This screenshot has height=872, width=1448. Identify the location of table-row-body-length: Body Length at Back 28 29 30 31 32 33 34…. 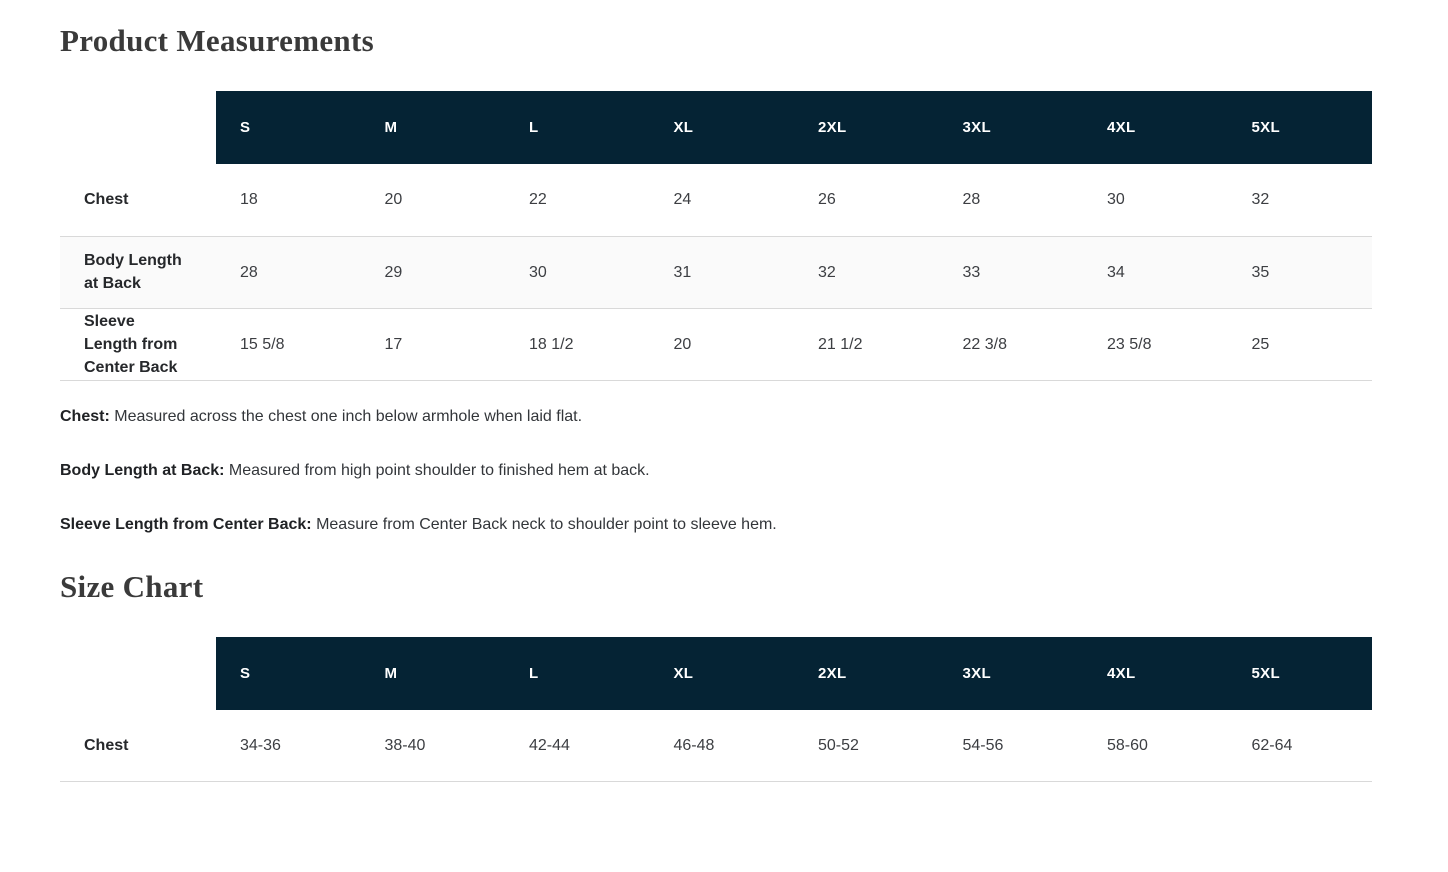
(716, 272).